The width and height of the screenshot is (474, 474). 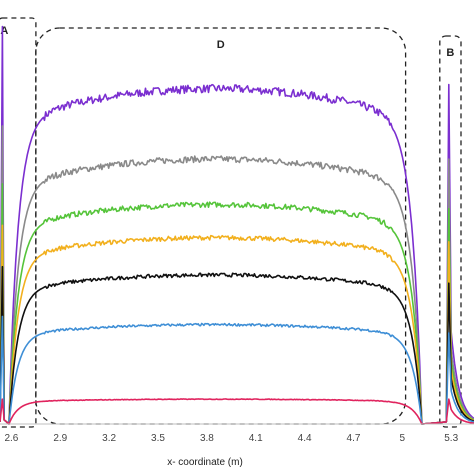 What do you see at coordinates (305, 438) in the screenshot?
I see `x-tick-label: 4.4` at bounding box center [305, 438].